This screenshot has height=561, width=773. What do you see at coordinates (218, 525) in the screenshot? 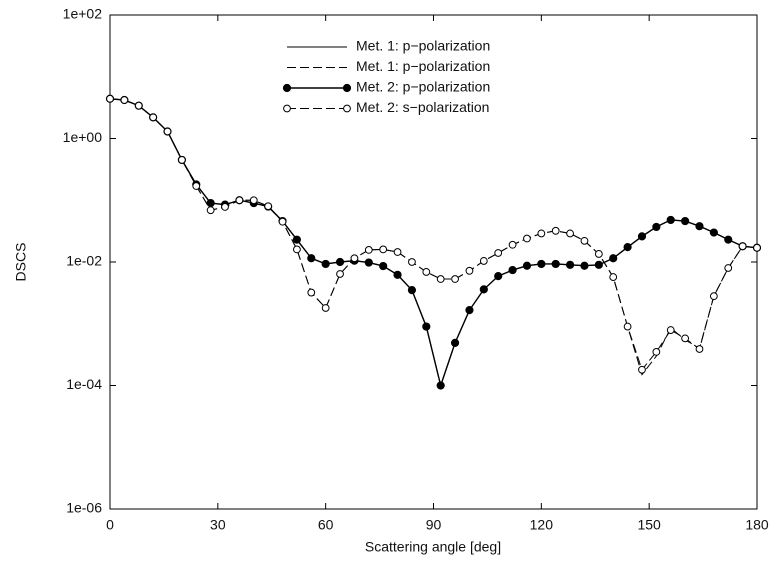
I see `x-tick-label: 30` at bounding box center [218, 525].